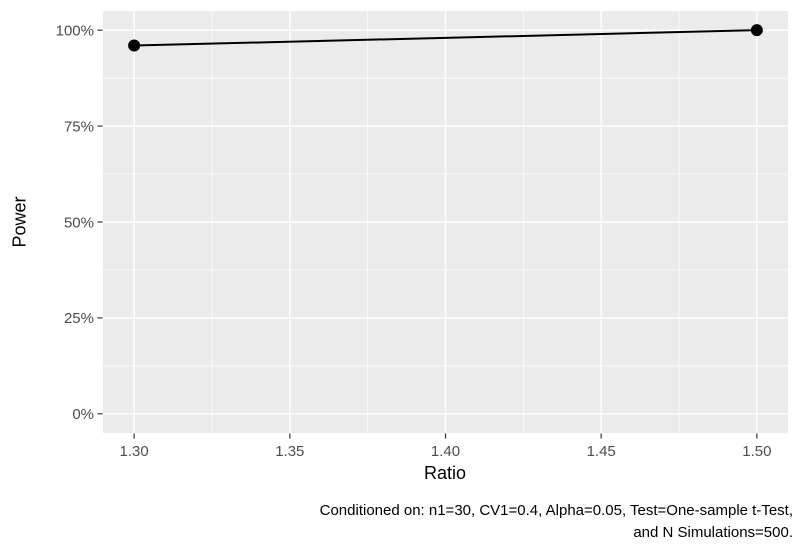  I want to click on x-axis-title: Ratio, so click(445, 473).